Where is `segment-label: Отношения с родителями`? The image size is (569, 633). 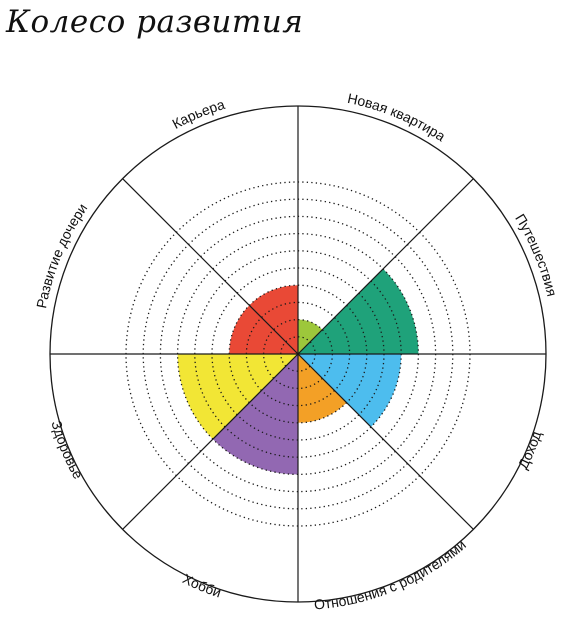
segment-label: Отношения с родителями is located at coordinates (391, 574).